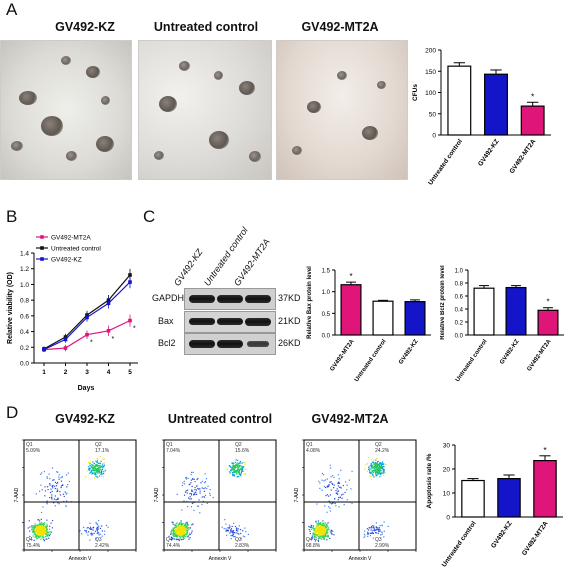 The height and width of the screenshot is (581, 571). Describe the element at coordinates (326, 337) in the screenshot. I see `y-tick-label: 0.0` at that location.